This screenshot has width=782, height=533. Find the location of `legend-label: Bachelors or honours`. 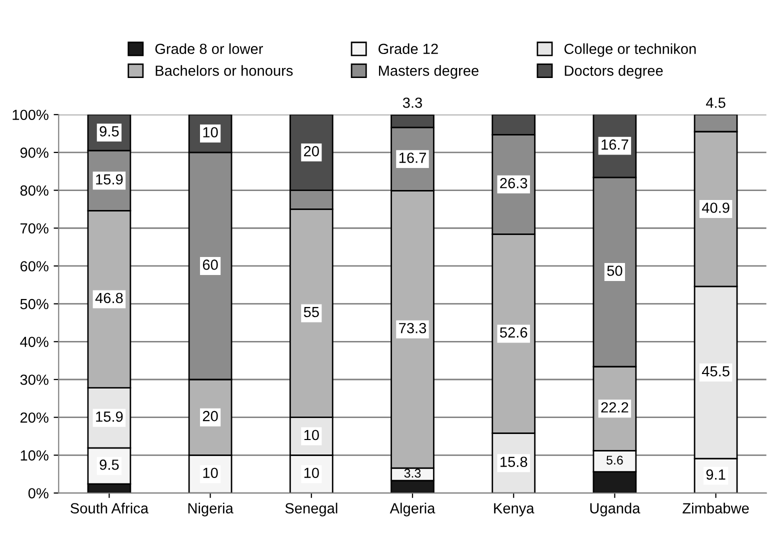

legend-label: Bachelors or honours is located at coordinates (224, 70).